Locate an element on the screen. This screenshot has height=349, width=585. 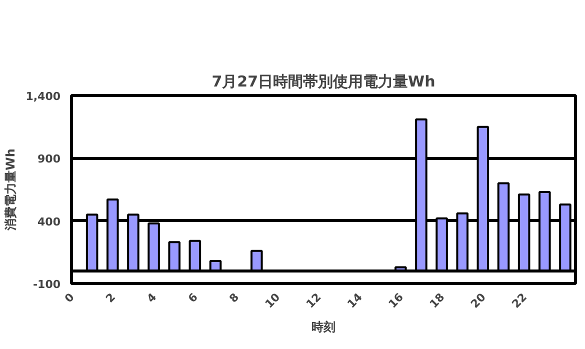
x-tick-label: 16 is located at coordinates (396, 300).